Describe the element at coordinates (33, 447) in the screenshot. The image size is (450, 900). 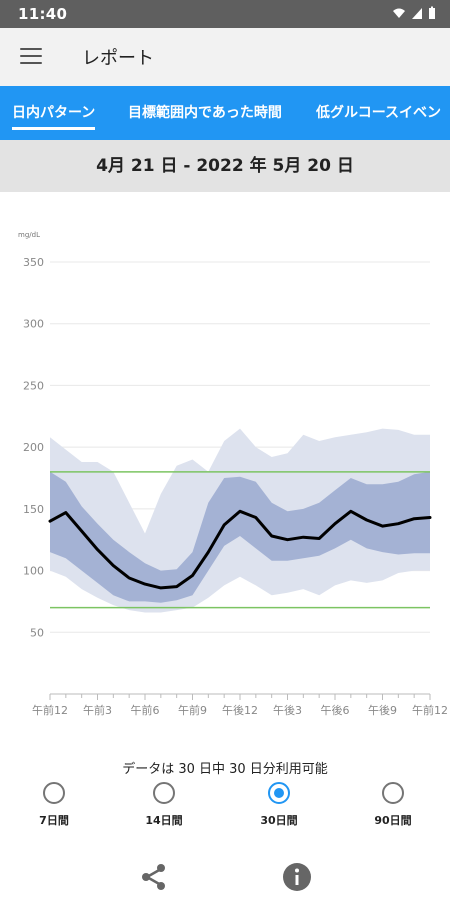
I see `y-tick-label: 200` at that location.